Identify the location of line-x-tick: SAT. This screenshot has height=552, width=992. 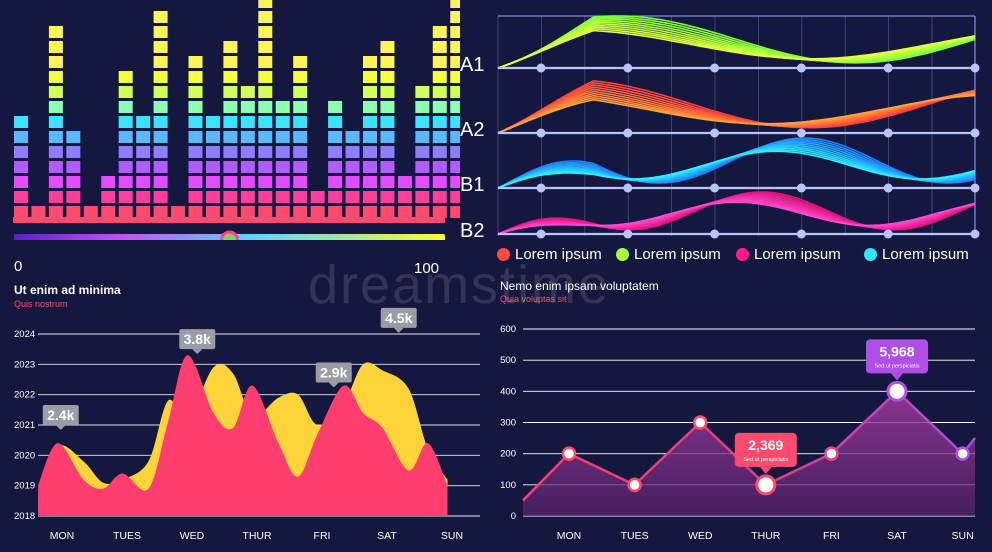
(897, 536).